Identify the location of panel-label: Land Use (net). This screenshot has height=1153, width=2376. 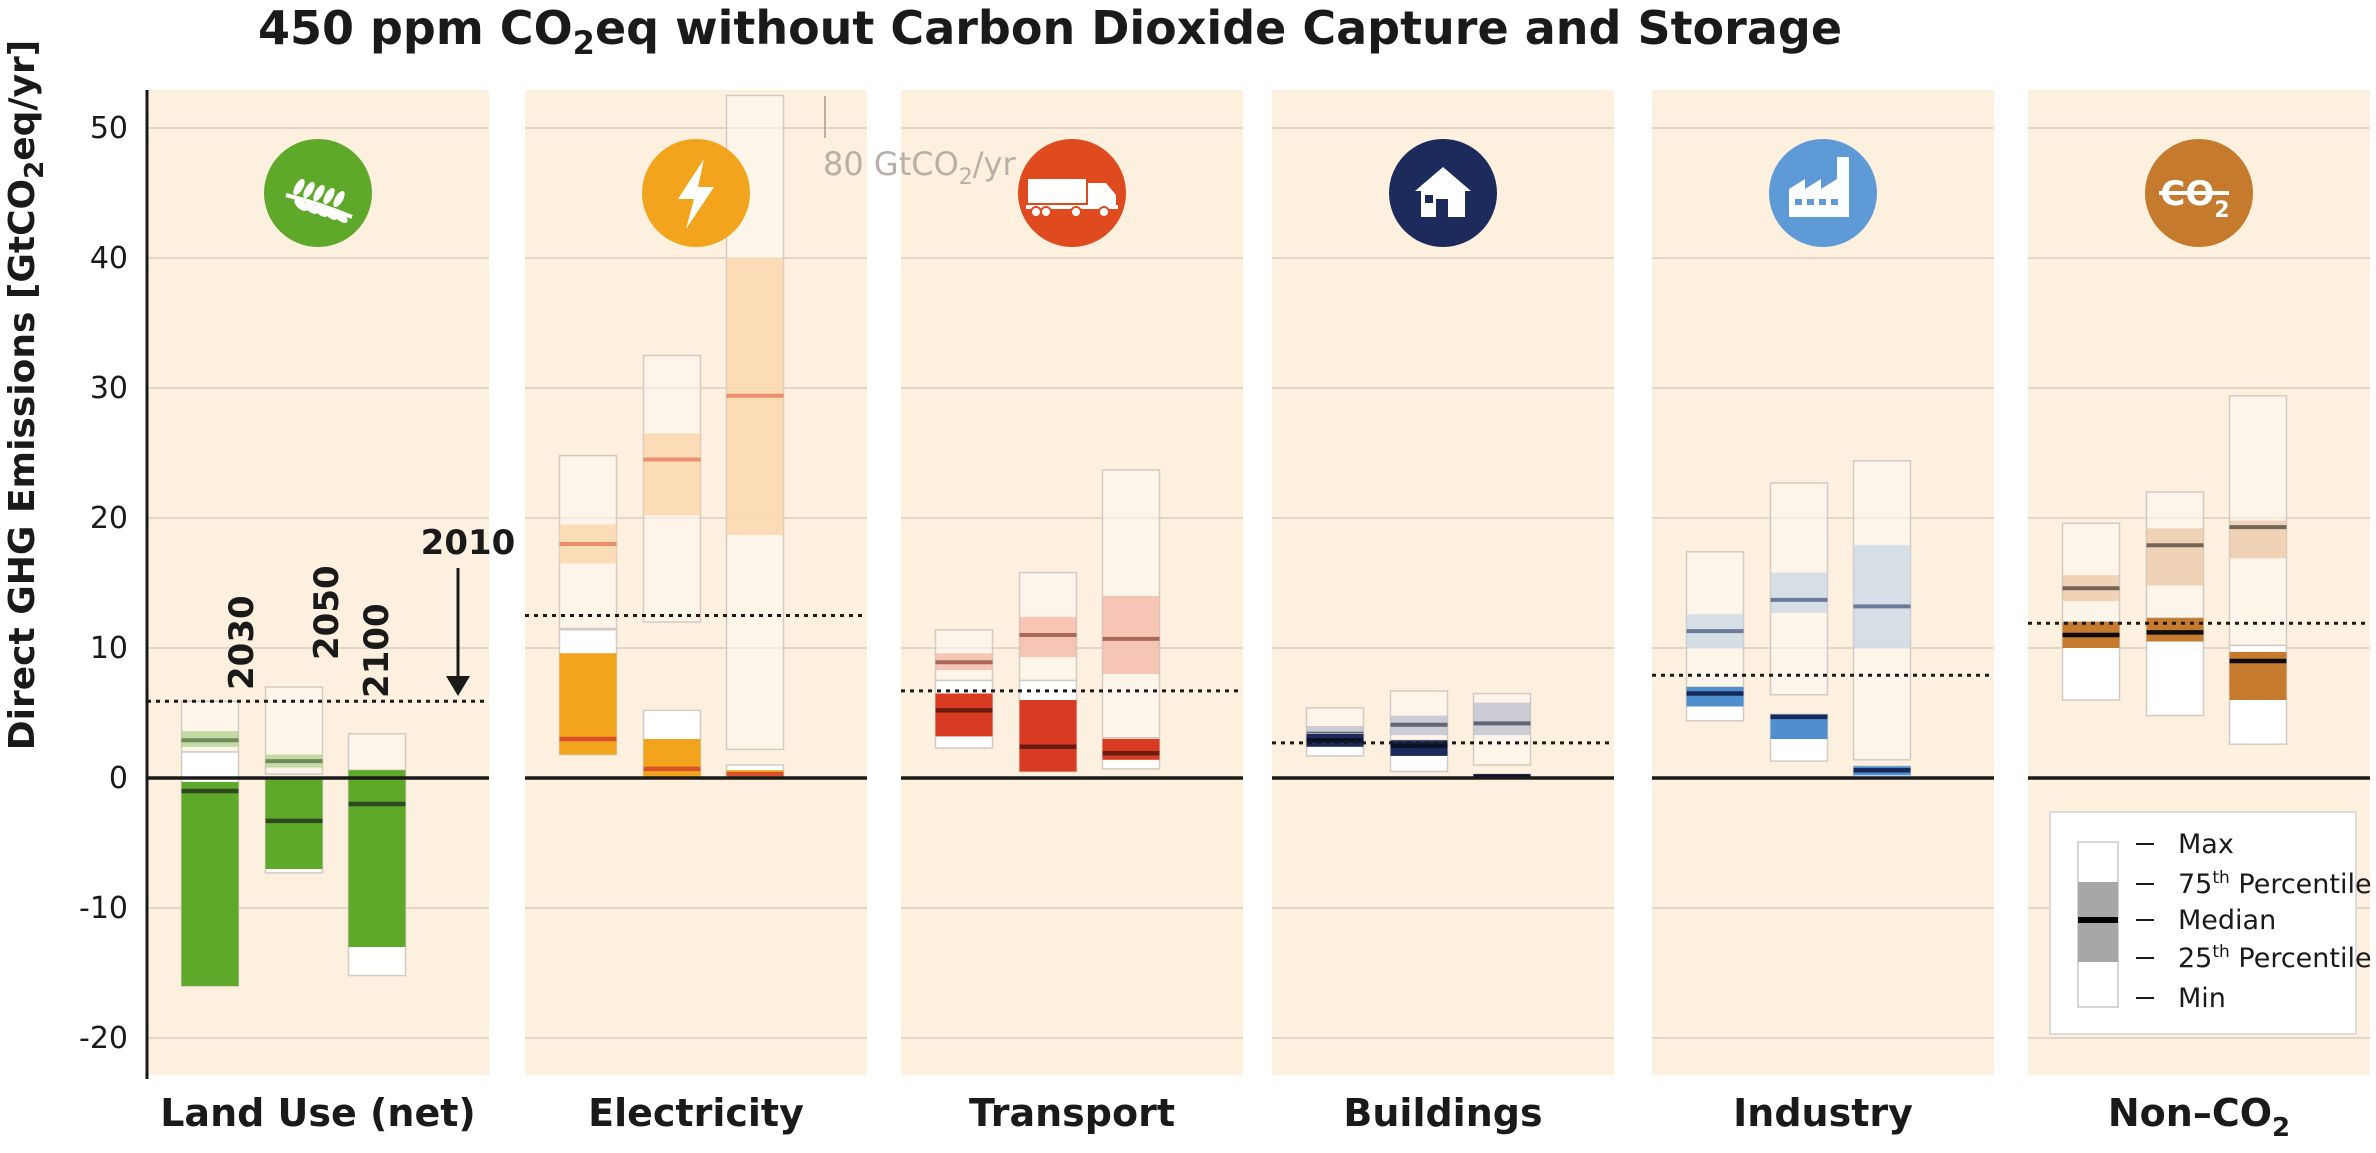
(318, 1113).